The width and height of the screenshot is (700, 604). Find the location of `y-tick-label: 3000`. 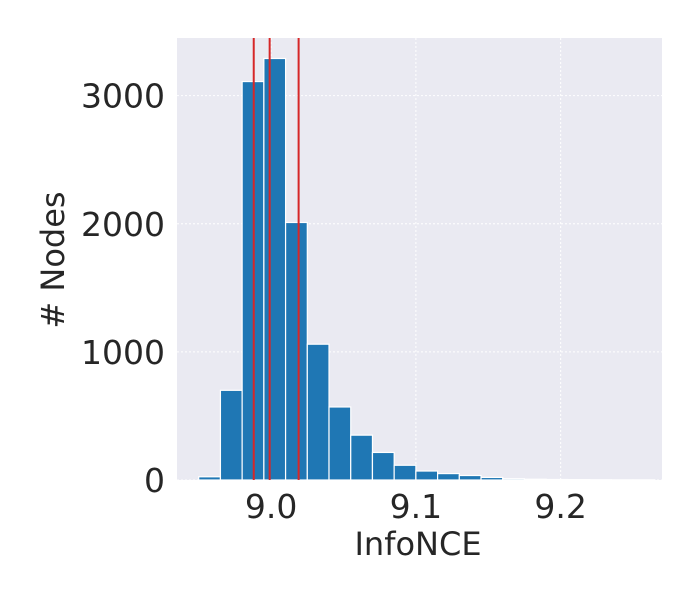

y-tick-label: 3000 is located at coordinates (123, 96).